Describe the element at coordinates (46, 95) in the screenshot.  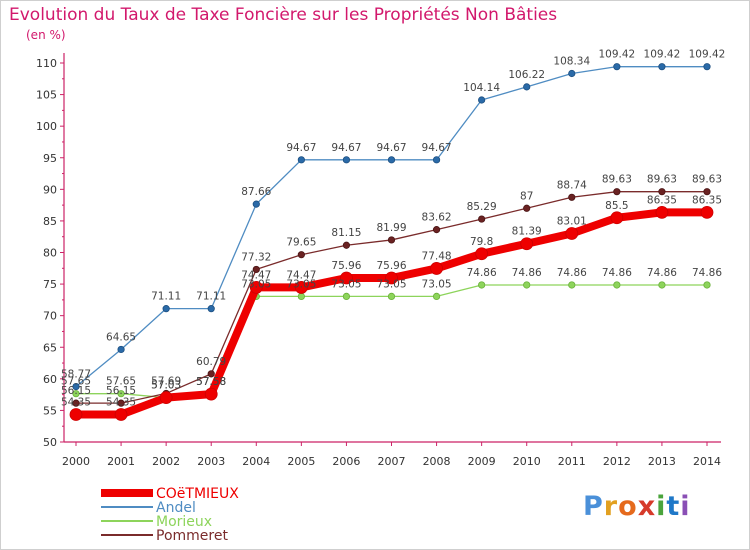
I see `y-tick-label: 105` at that location.